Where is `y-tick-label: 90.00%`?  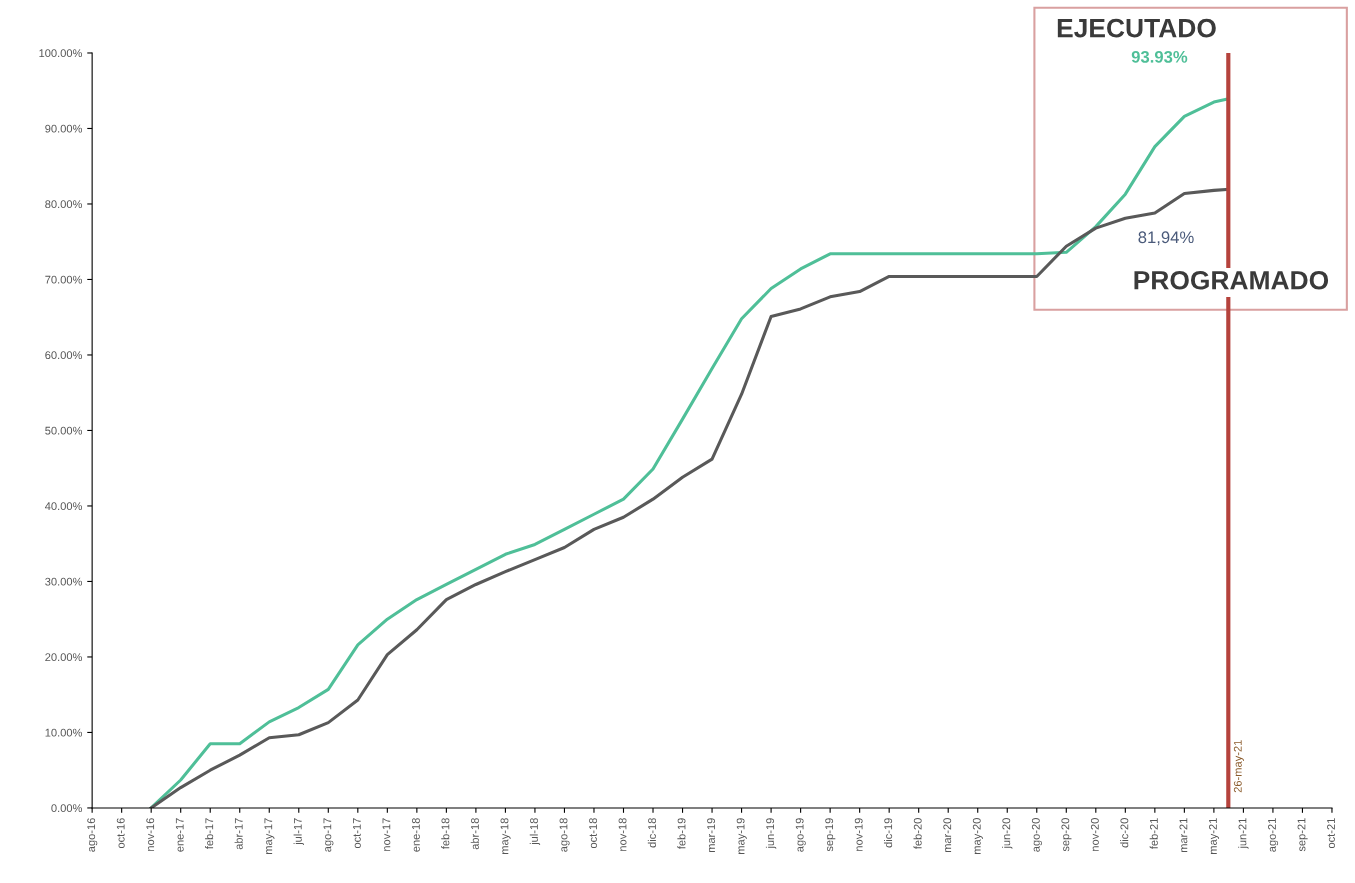 y-tick-label: 90.00% is located at coordinates (64, 128).